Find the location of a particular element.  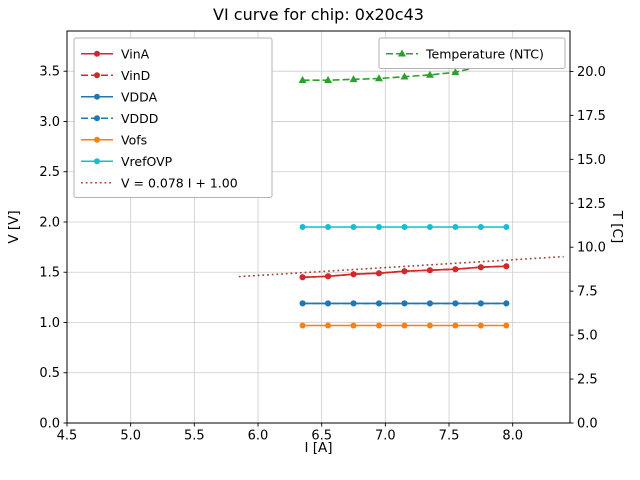

legend-right: Temperature (NTC) is located at coordinates (472, 53).